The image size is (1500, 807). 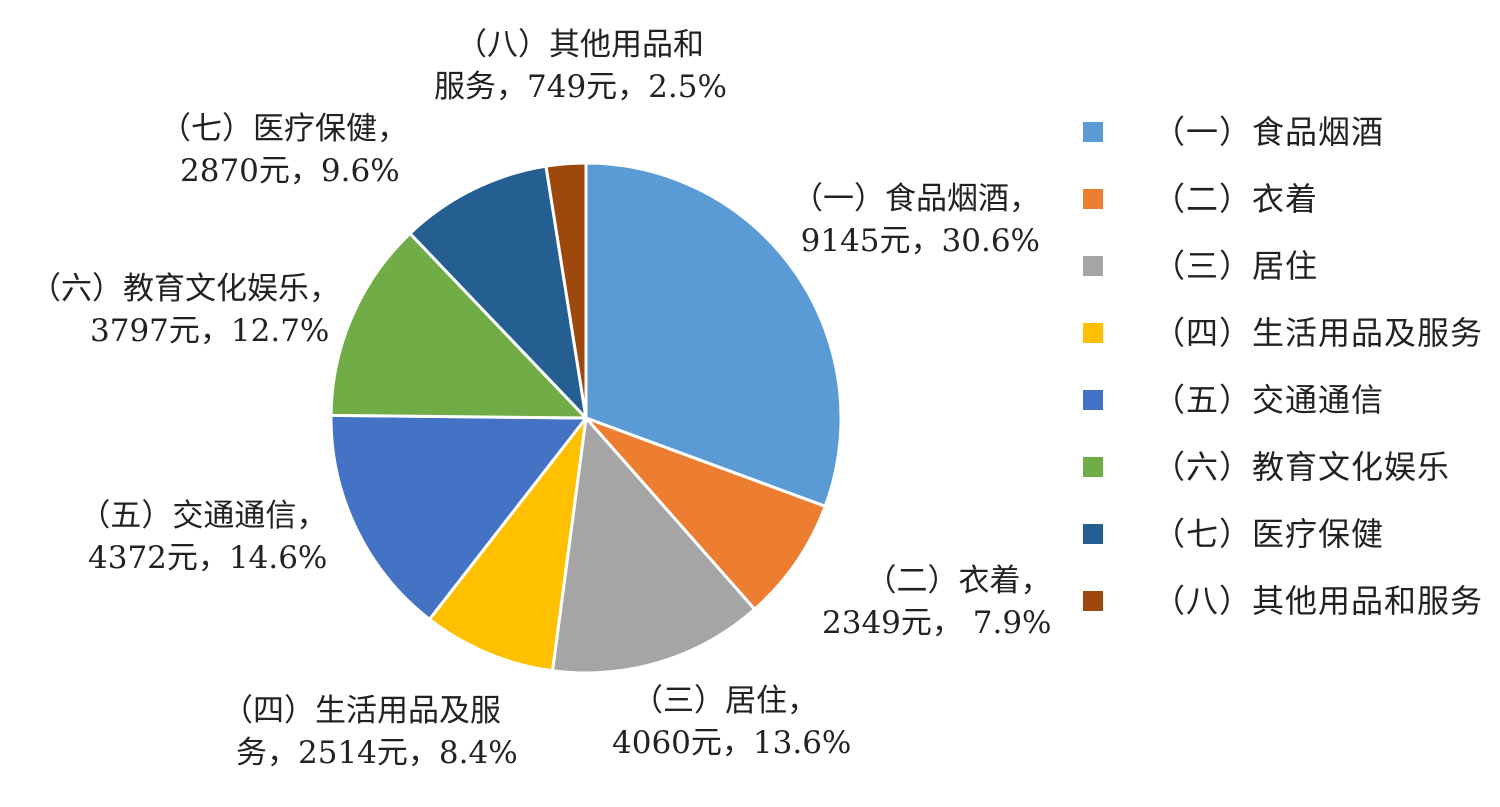 I want to click on legend-item: （三）居住, so click(x=1291, y=265).